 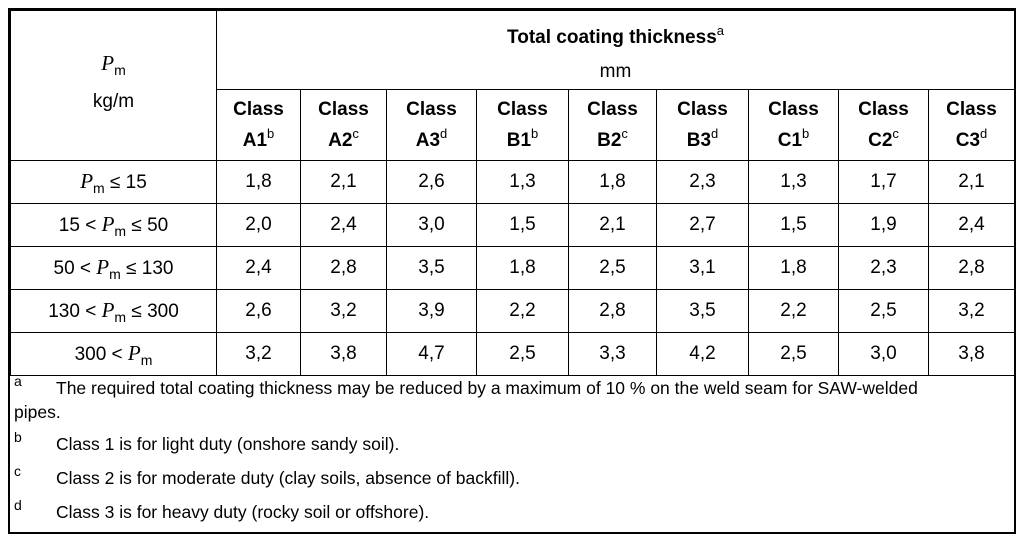 I want to click on table-title-note: a, so click(x=720, y=30).